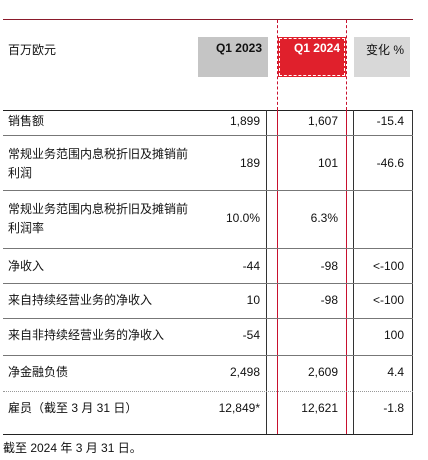 The height and width of the screenshot is (460, 428). Describe the element at coordinates (327, 163) in the screenshot. I see `table-cell: 101` at that location.